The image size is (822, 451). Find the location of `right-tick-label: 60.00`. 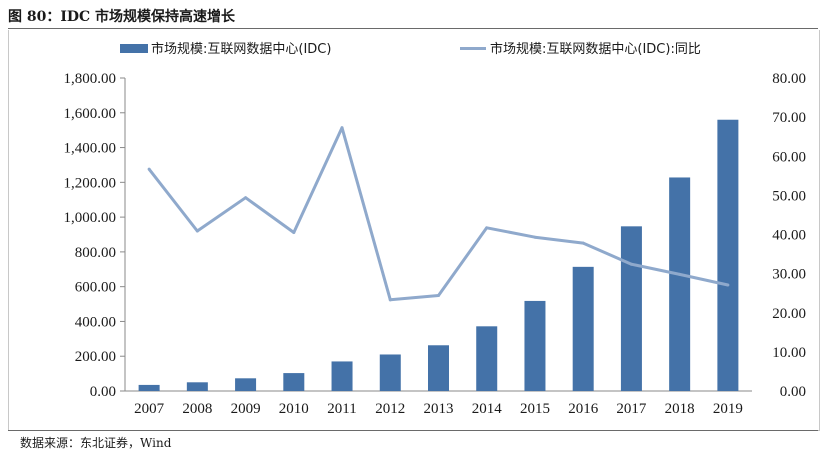

right-tick-label: 60.00 is located at coordinates (789, 157).